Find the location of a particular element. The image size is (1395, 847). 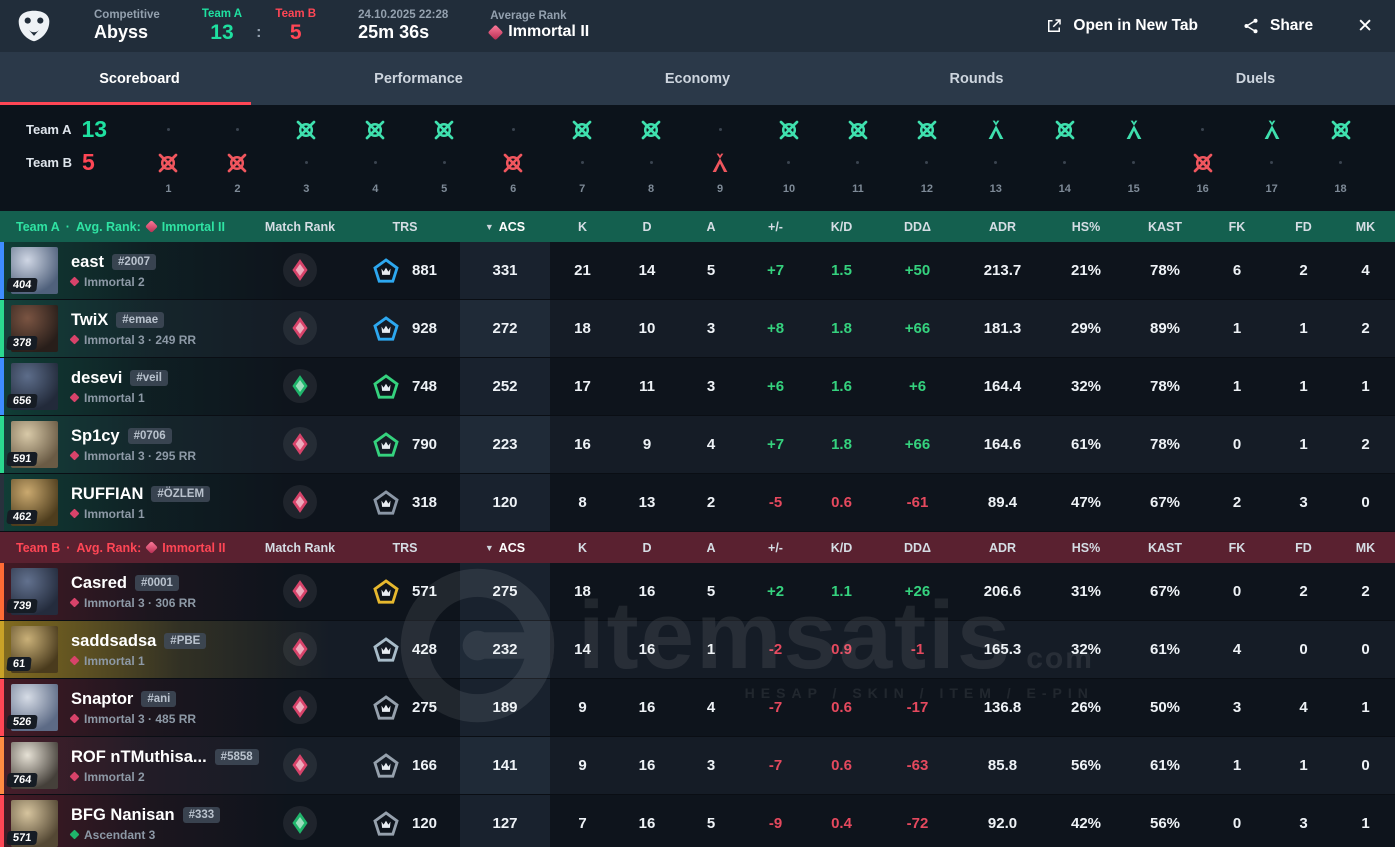

account-level-badge: 404 is located at coordinates (22, 285).